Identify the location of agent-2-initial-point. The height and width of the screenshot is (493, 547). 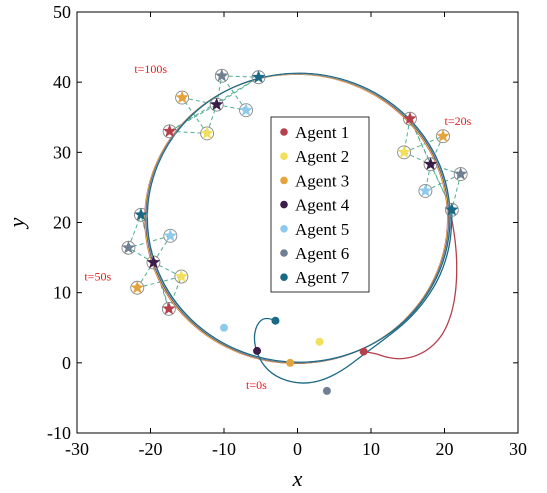
(319, 341).